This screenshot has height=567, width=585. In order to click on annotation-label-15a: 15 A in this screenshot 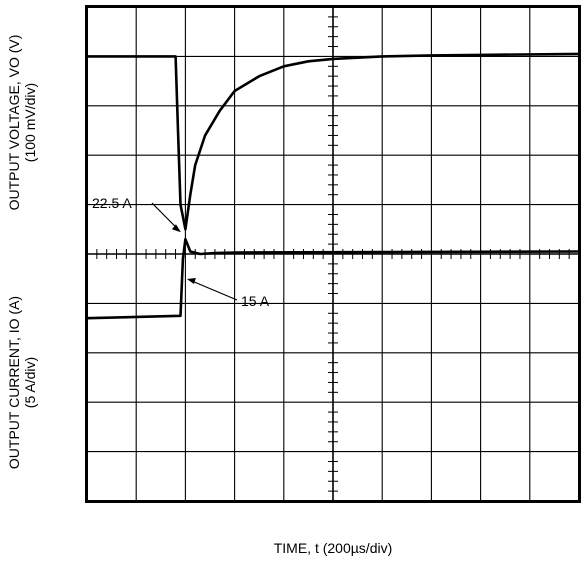, I will do `click(255, 301)`.